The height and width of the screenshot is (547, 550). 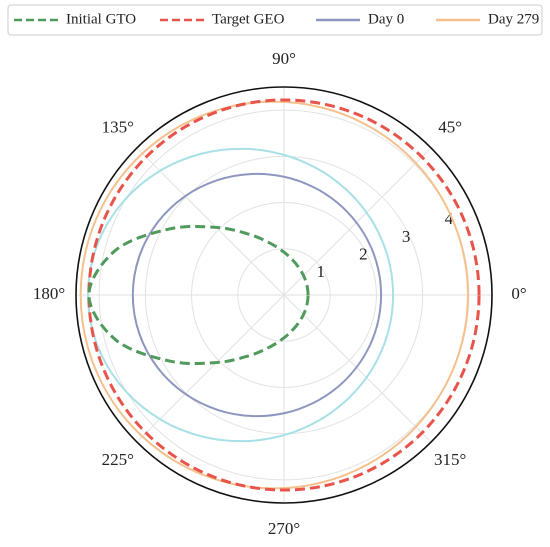 What do you see at coordinates (406, 236) in the screenshot?
I see `r-tick-label: 3` at bounding box center [406, 236].